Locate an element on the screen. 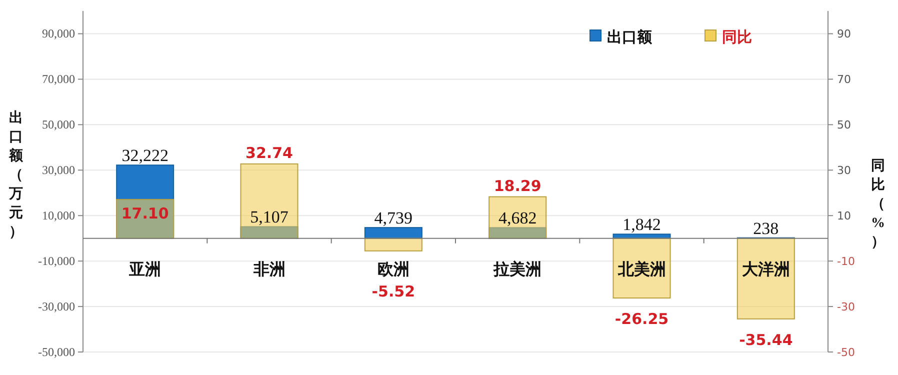 This screenshot has width=898, height=375. data-label: 32.74 is located at coordinates (269, 153).